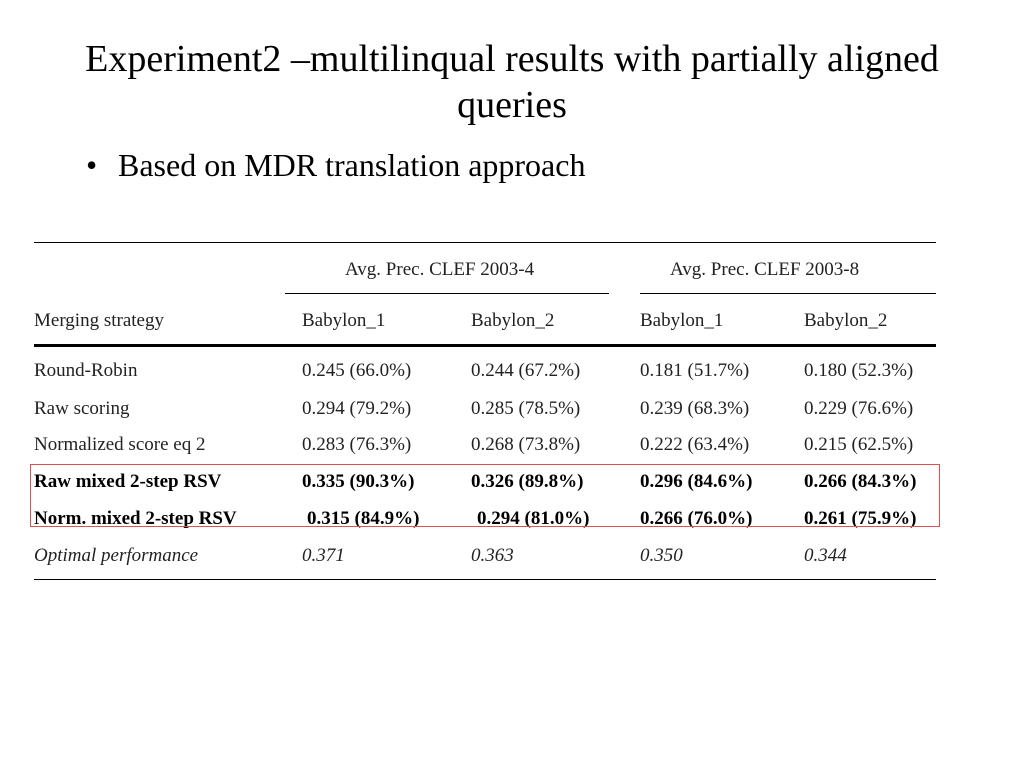 Image resolution: width=1024 pixels, height=768 pixels. I want to click on bullet-point: • Based on MDR translation approach, so click(335, 165).